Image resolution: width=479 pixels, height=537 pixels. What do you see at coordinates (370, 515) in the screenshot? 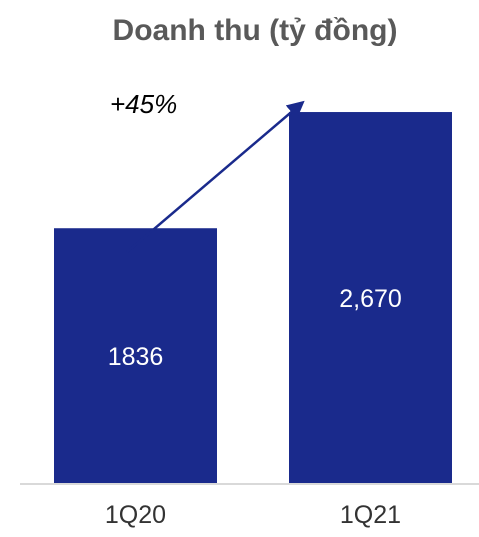
I see `category-label: 1Q21` at bounding box center [370, 515].